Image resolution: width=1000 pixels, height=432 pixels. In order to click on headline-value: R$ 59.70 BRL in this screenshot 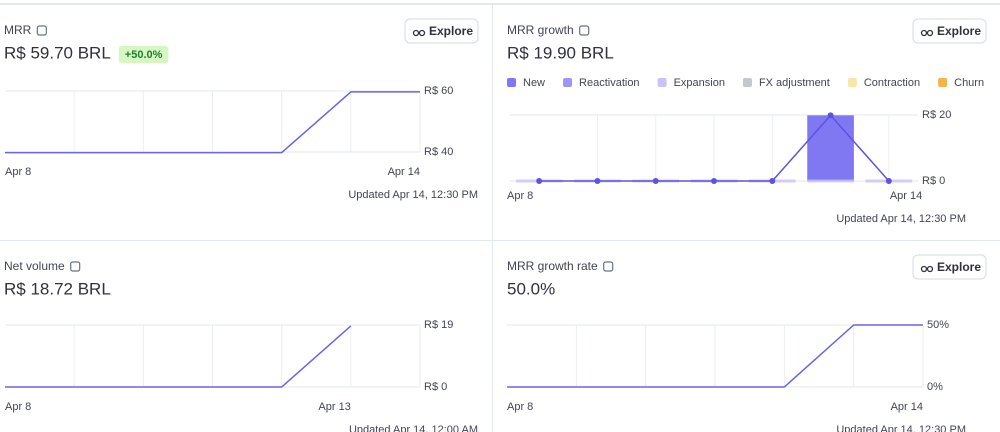, I will do `click(57, 52)`.